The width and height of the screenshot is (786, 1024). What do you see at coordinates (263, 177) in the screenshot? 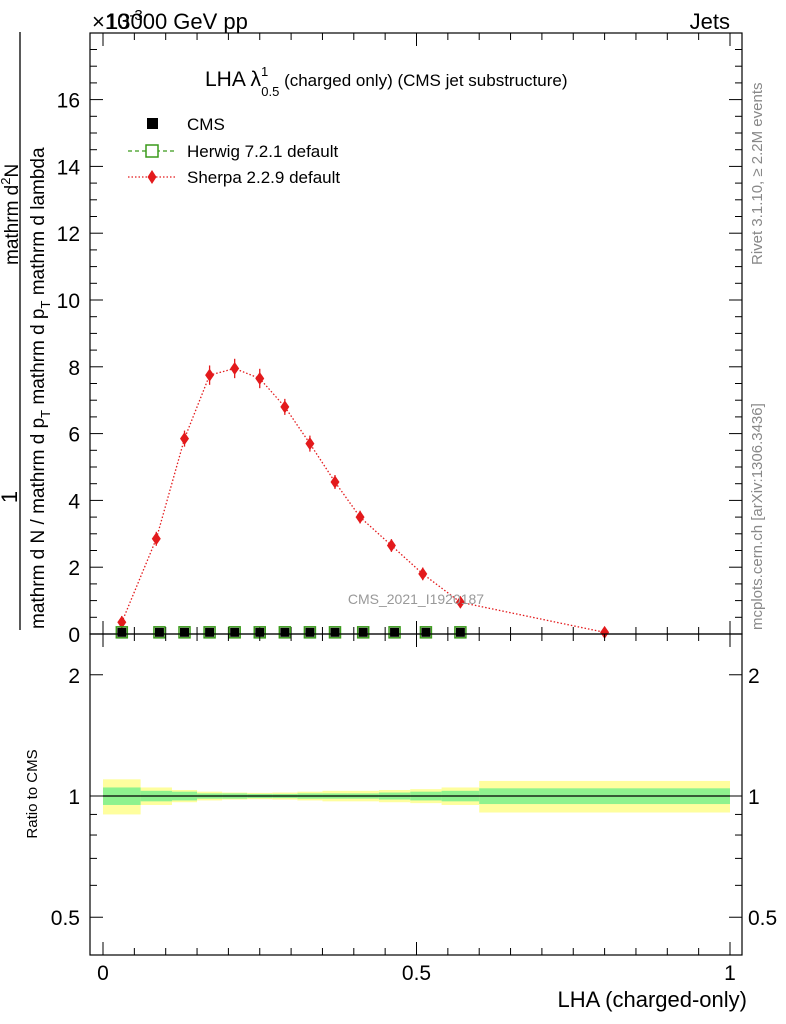
I see `legend-sherpa-label: Sherpa 2.2.9 default` at bounding box center [263, 177].